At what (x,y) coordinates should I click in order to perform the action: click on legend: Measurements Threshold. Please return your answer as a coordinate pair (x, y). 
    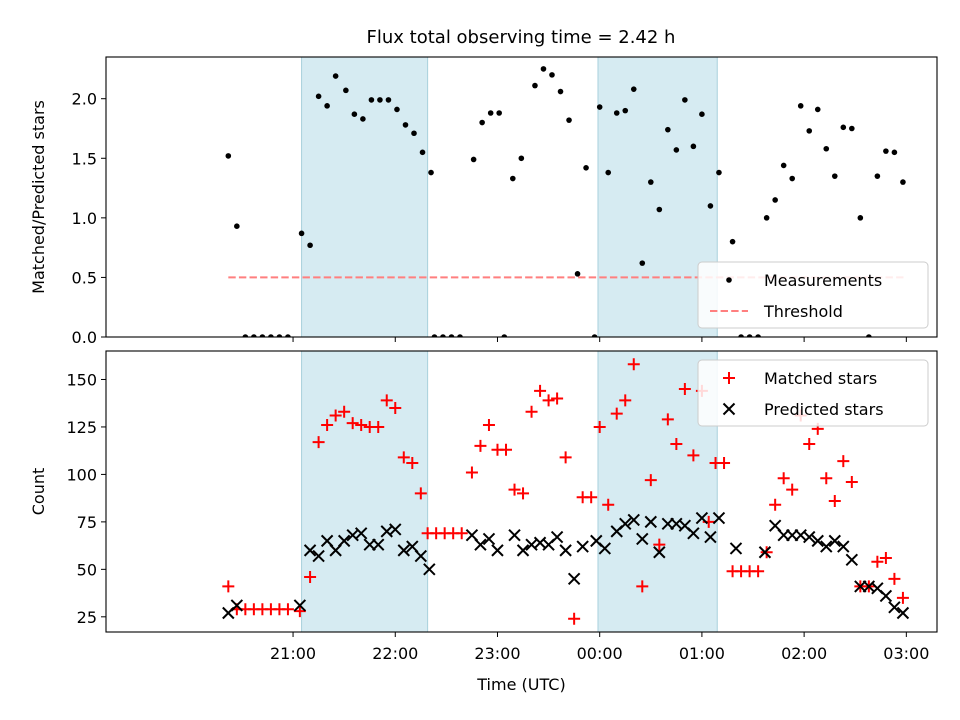
    Looking at the image, I should click on (813, 295).